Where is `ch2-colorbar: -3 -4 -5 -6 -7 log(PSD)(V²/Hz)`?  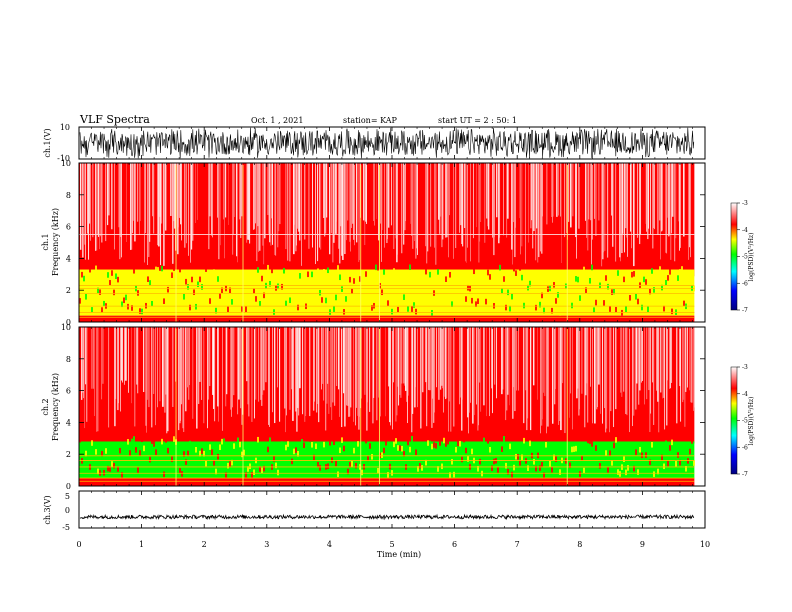 ch2-colorbar: -3 -4 -5 -6 -7 log(PSD)(V²/Hz) is located at coordinates (742, 421).